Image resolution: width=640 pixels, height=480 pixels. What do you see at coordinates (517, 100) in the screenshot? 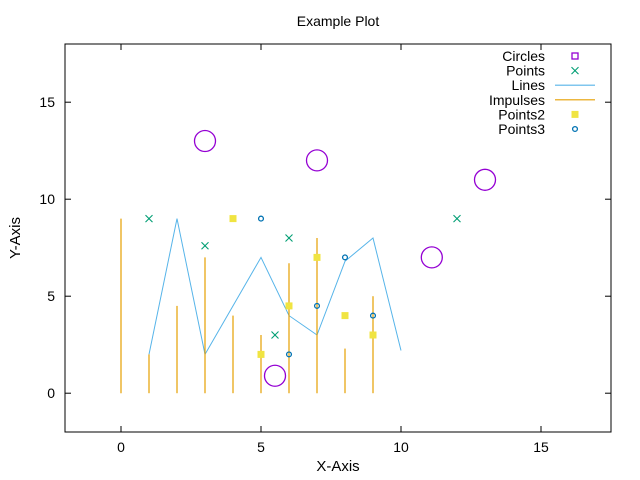
I see `legend-label-impulses: Impulses` at bounding box center [517, 100].